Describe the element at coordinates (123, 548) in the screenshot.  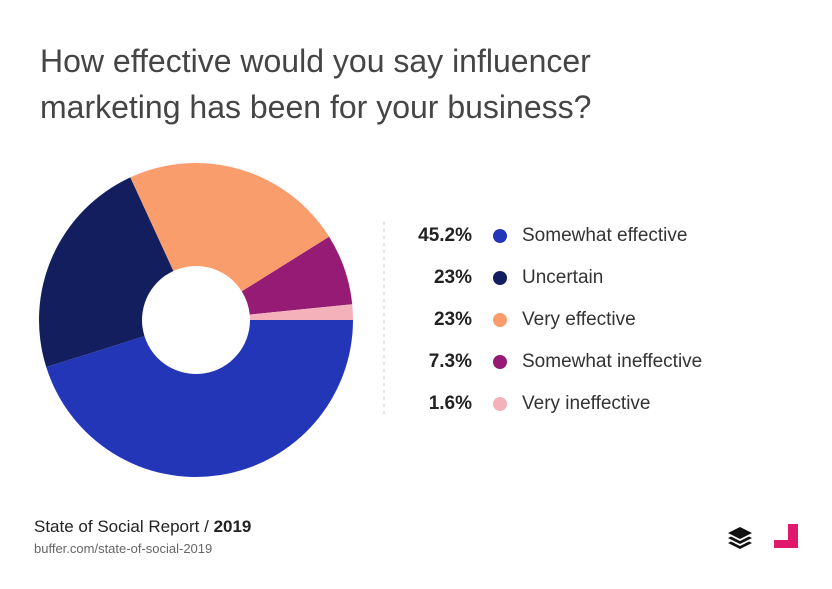
I see `footer-url: buffer.com/state-of-social-2019` at that location.